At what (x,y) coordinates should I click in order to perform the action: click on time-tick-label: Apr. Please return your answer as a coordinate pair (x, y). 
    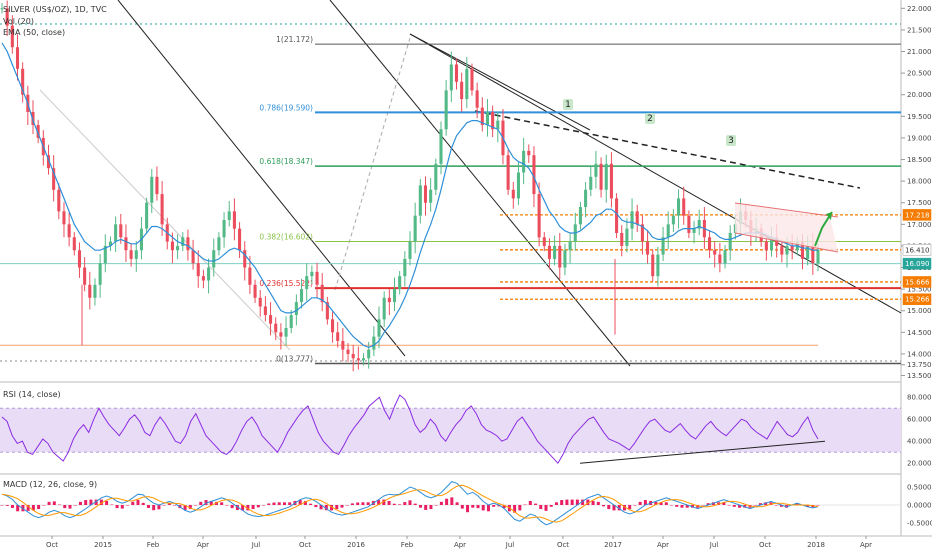
    Looking at the image, I should click on (663, 545).